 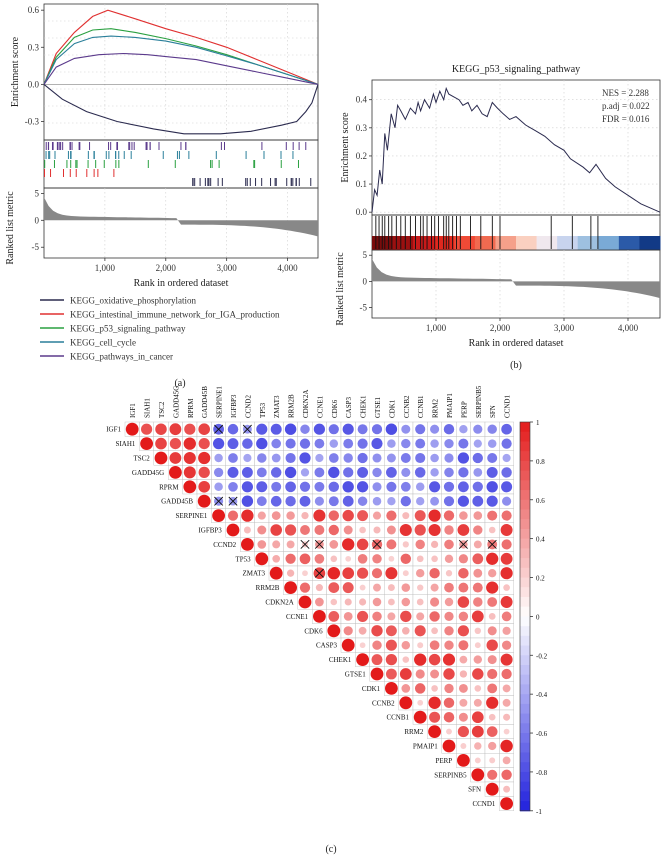 What do you see at coordinates (210, 531) in the screenshot?
I see `row-header: IGFBP3` at bounding box center [210, 531].